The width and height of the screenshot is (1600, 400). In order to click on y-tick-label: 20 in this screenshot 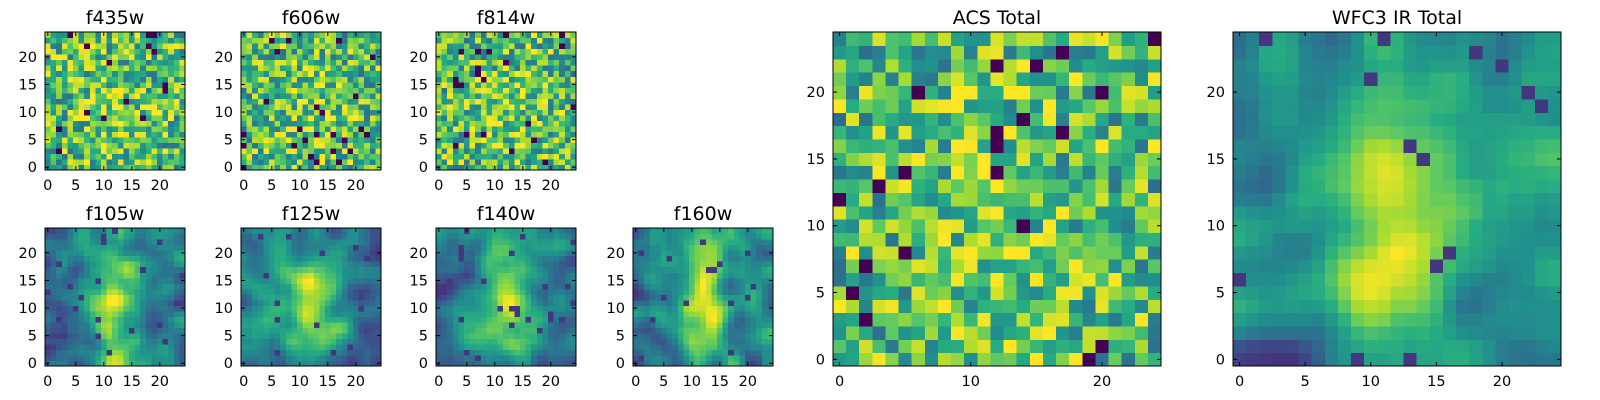, I will do `click(419, 254)`.